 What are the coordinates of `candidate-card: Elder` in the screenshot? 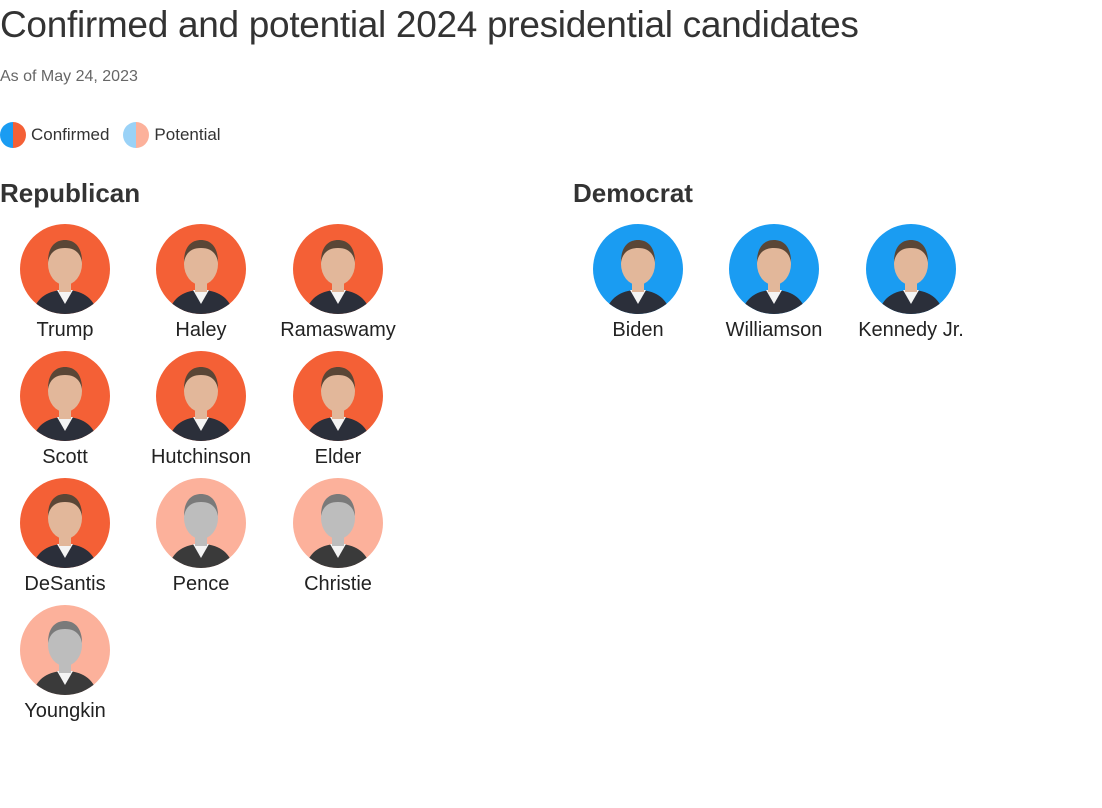 It's located at (338, 413).